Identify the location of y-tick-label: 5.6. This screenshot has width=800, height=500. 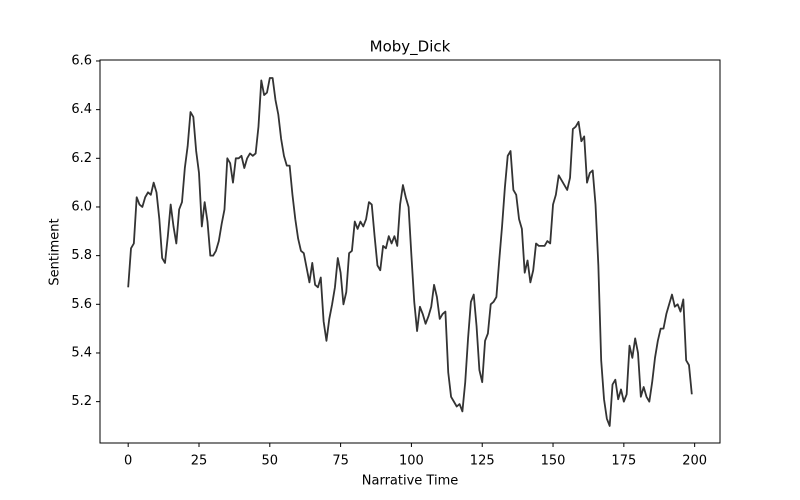
(81, 304).